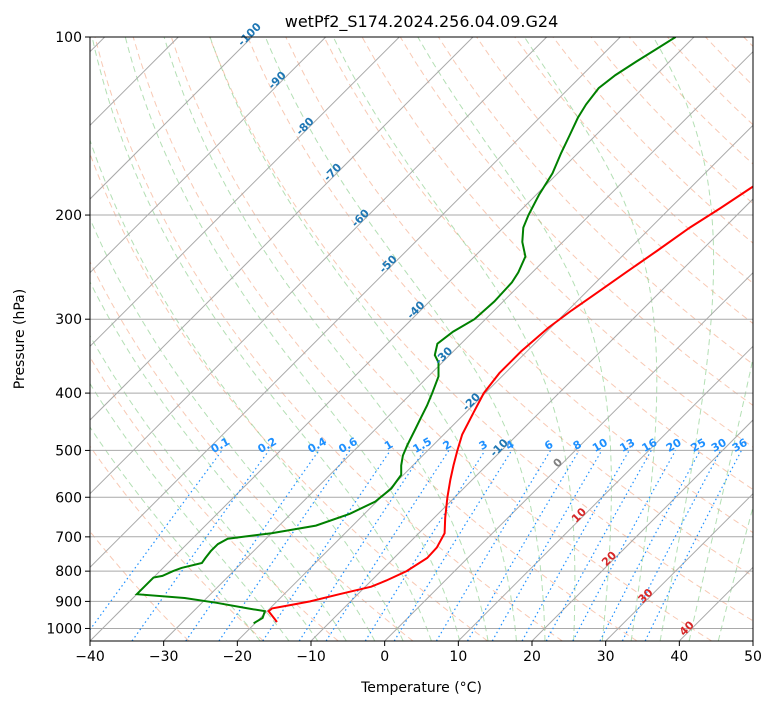  What do you see at coordinates (719, 445) in the screenshot?
I see `mixing-ratio-label: 30` at bounding box center [719, 445].